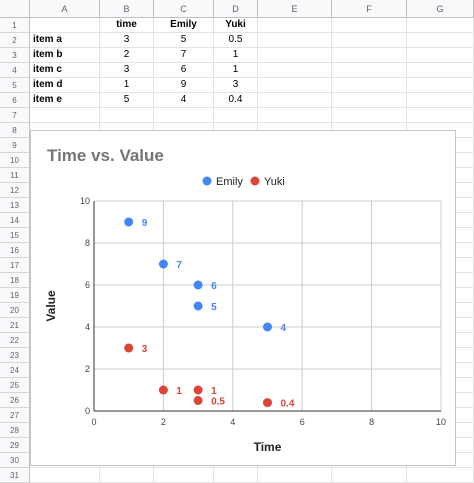 This screenshot has width=474, height=483. Describe the element at coordinates (127, 9) in the screenshot. I see `column-header-b: B` at that location.